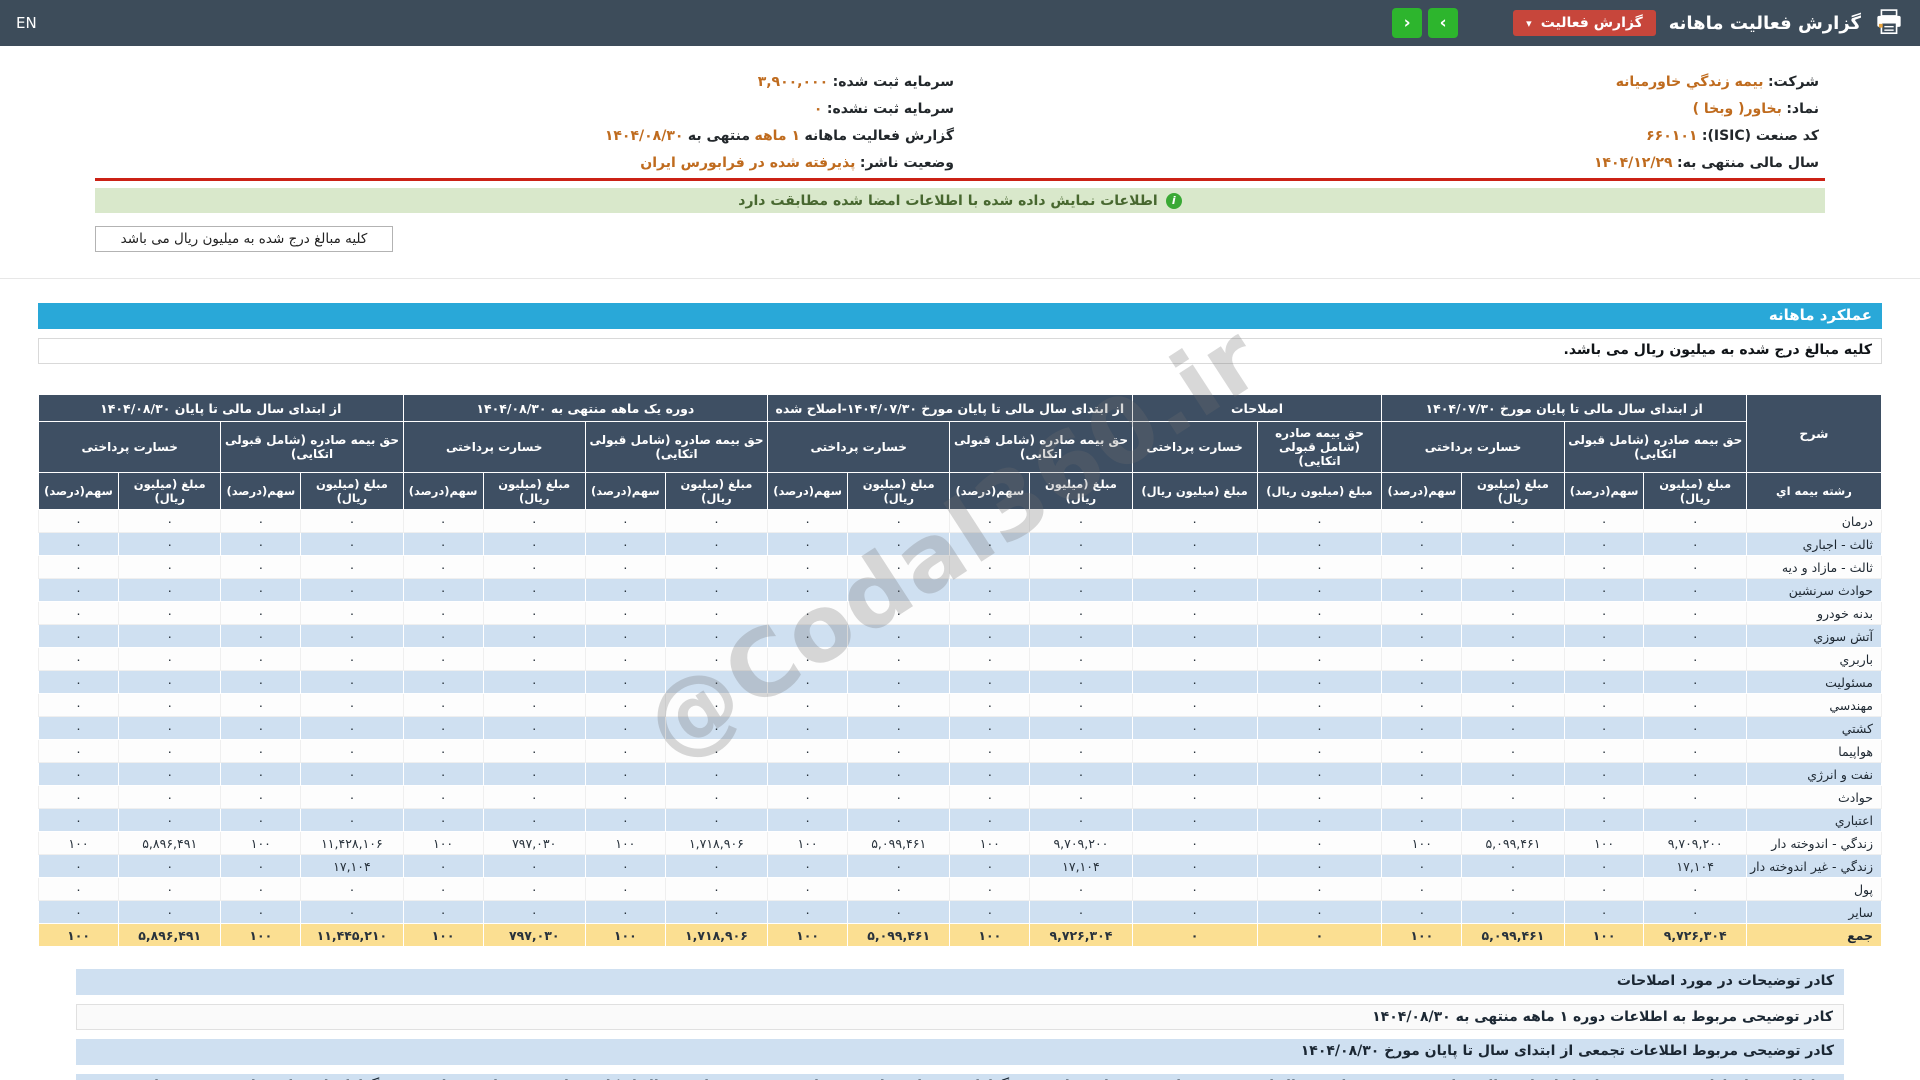 The height and width of the screenshot is (1080, 1920). I want to click on field-label: سرمایه ثبت شده:, so click(893, 81).